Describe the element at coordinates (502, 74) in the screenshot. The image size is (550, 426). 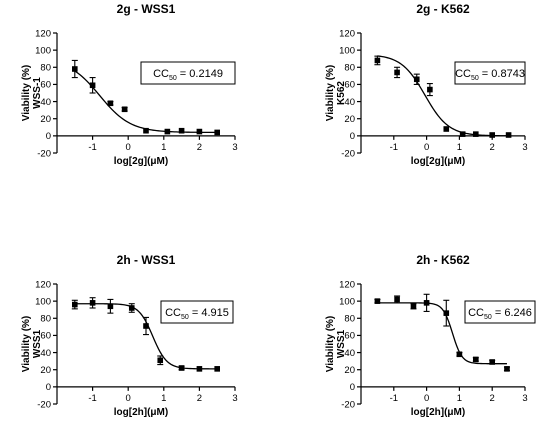
I see `cc50-value: = 0.8743` at that location.